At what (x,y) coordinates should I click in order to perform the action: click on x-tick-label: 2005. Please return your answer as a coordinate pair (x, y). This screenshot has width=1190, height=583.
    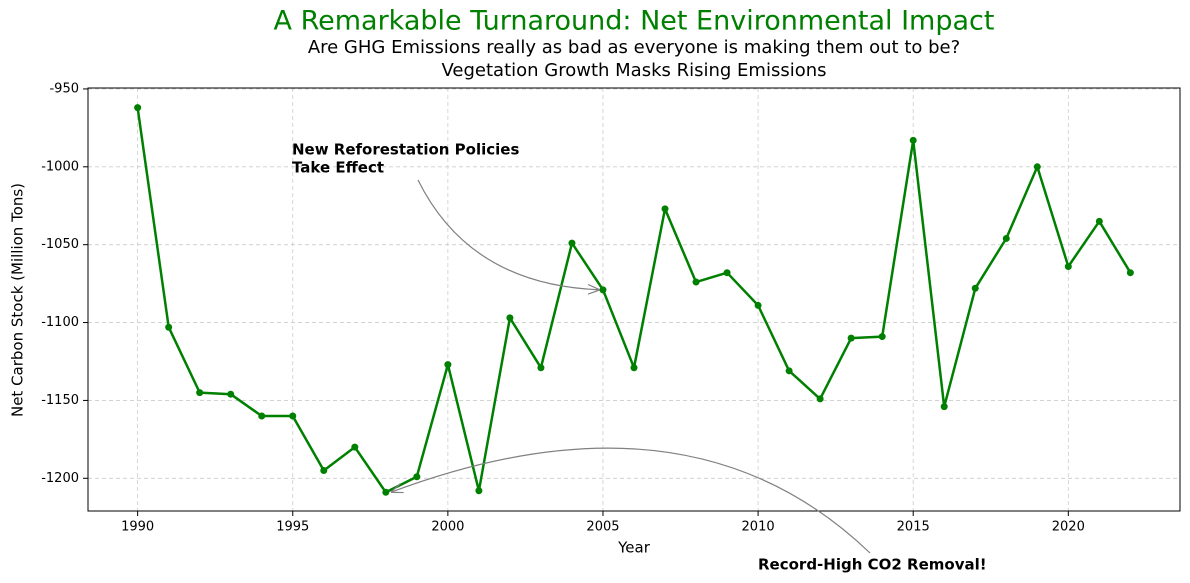
    Looking at the image, I should click on (602, 527).